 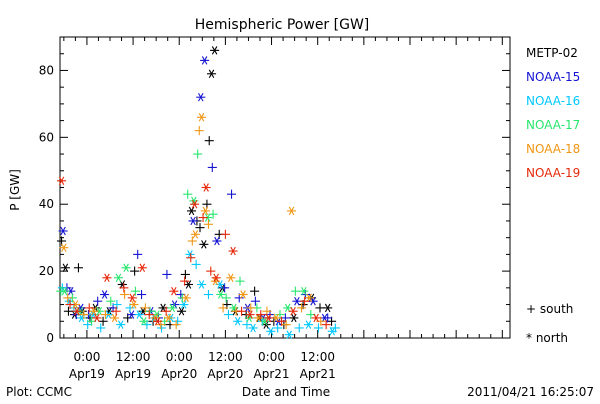 I want to click on y-tick-label: 0, so click(x=50, y=338).